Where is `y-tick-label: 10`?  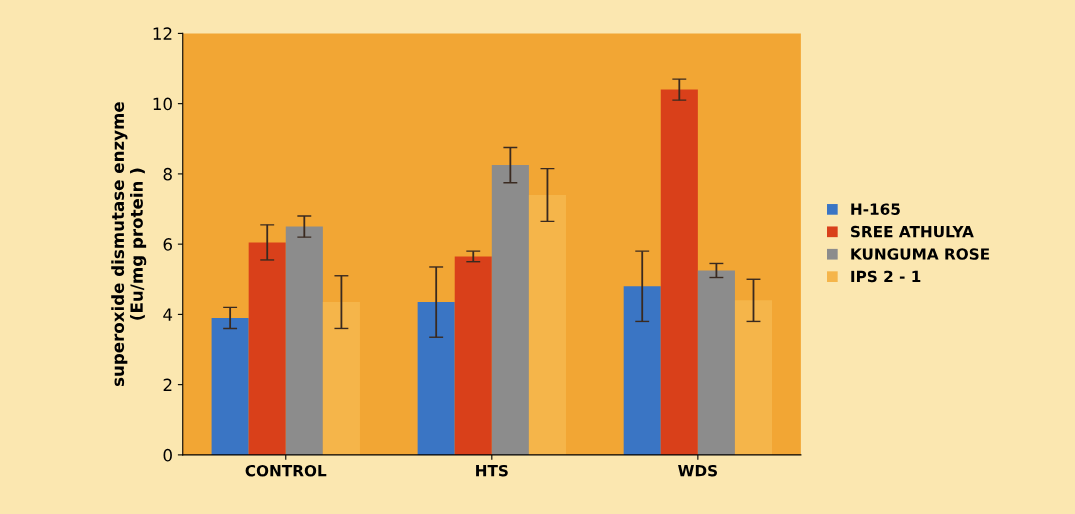
y-tick-label: 10 is located at coordinates (162, 104).